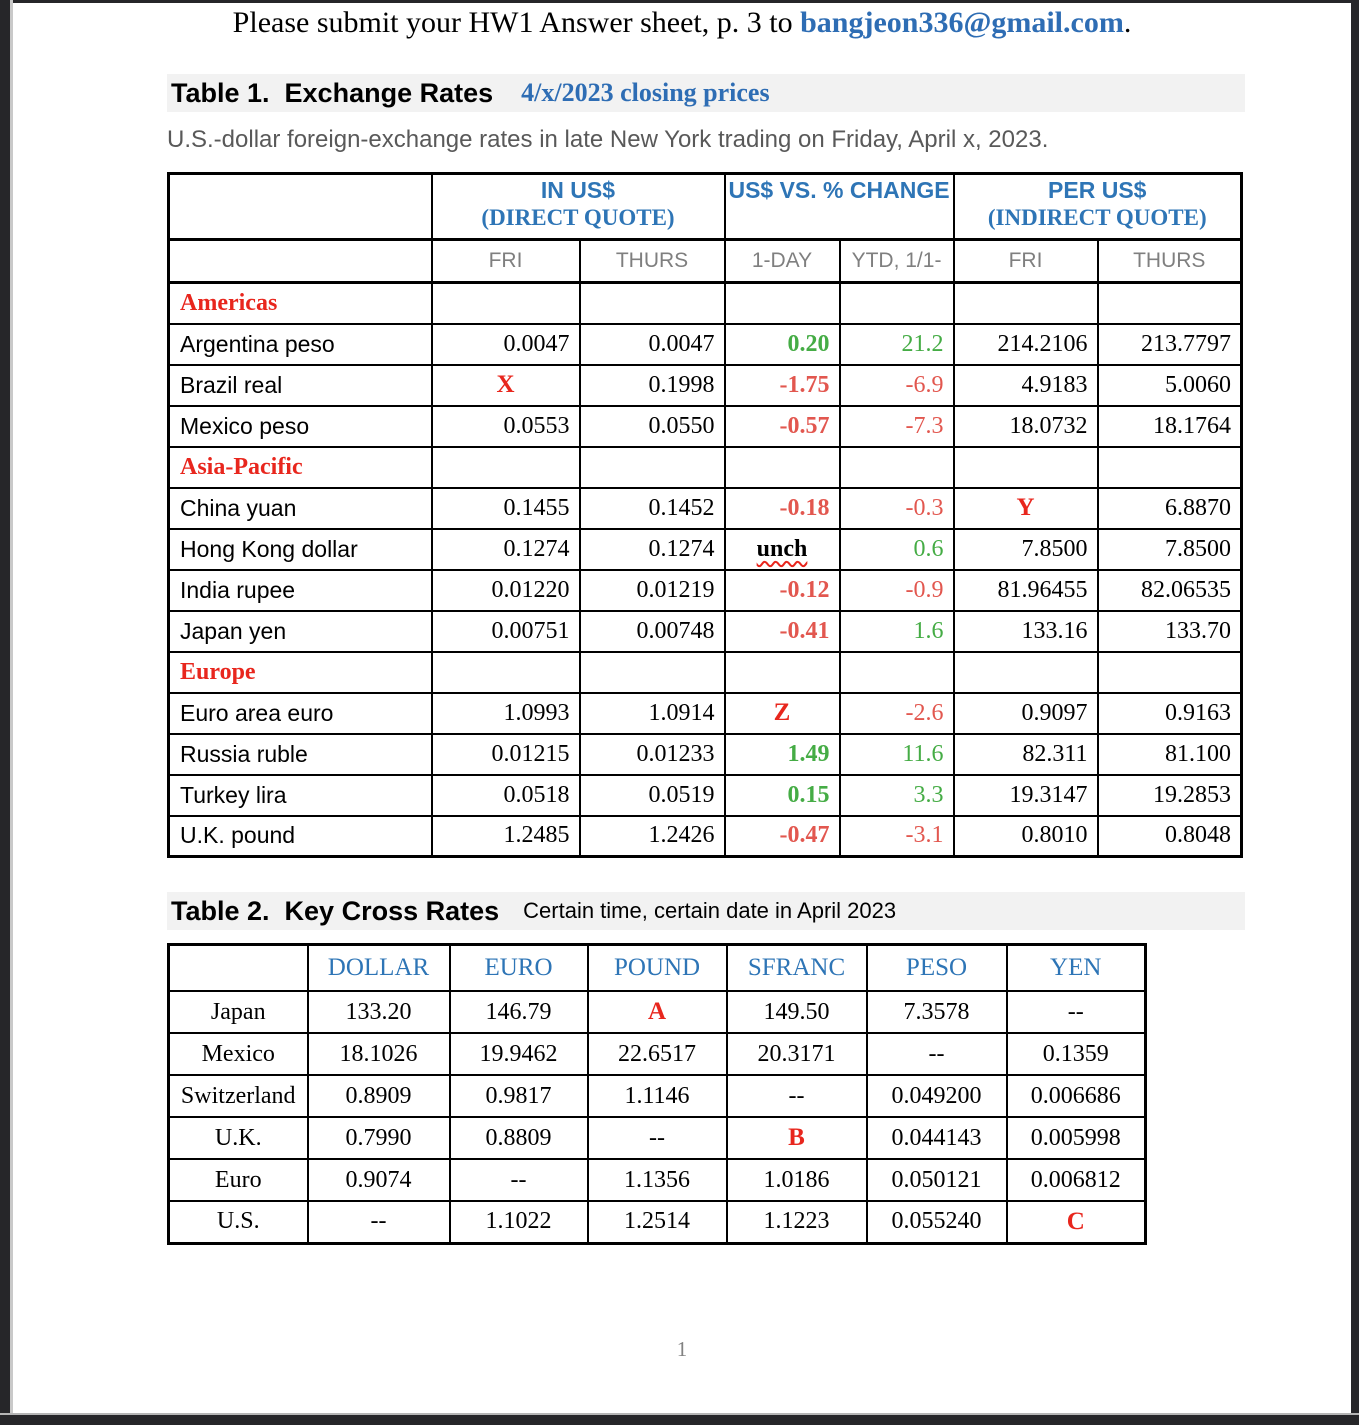 The image size is (1359, 1425). Describe the element at coordinates (657, 967) in the screenshot. I see `col-header-pound: POUND` at that location.